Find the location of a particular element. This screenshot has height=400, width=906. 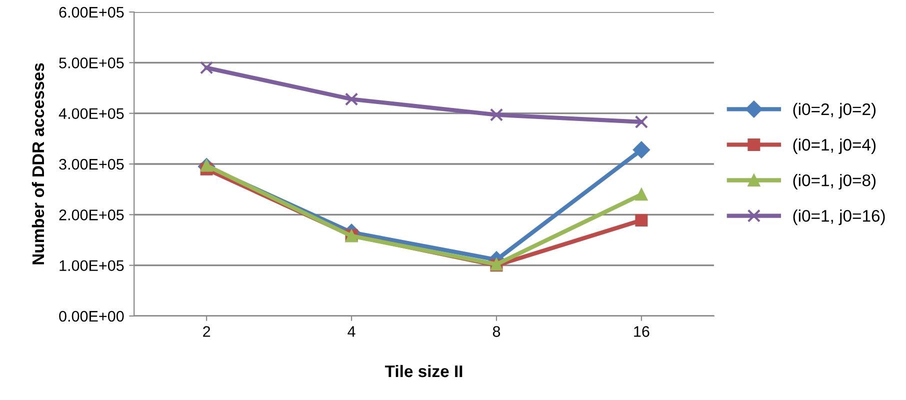

legend-label: (i0=1, j0=16) is located at coordinates (839, 218).